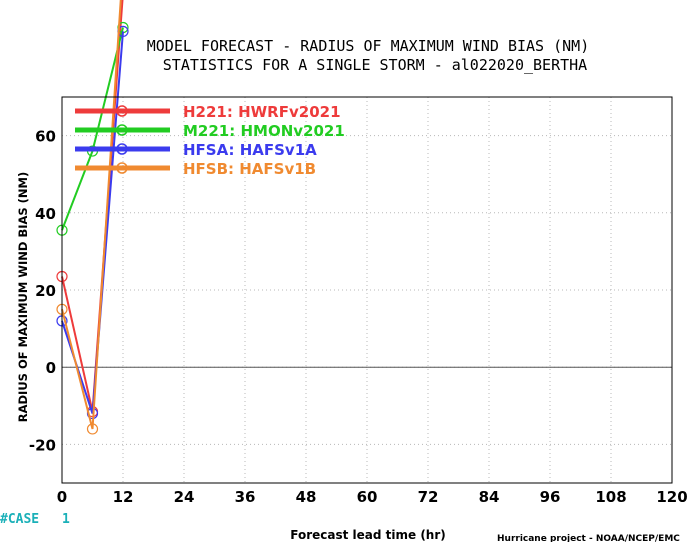 Image resolution: width=700 pixels, height=542 pixels. What do you see at coordinates (610, 497) in the screenshot?
I see `x-tick-label: 108` at bounding box center [610, 497].